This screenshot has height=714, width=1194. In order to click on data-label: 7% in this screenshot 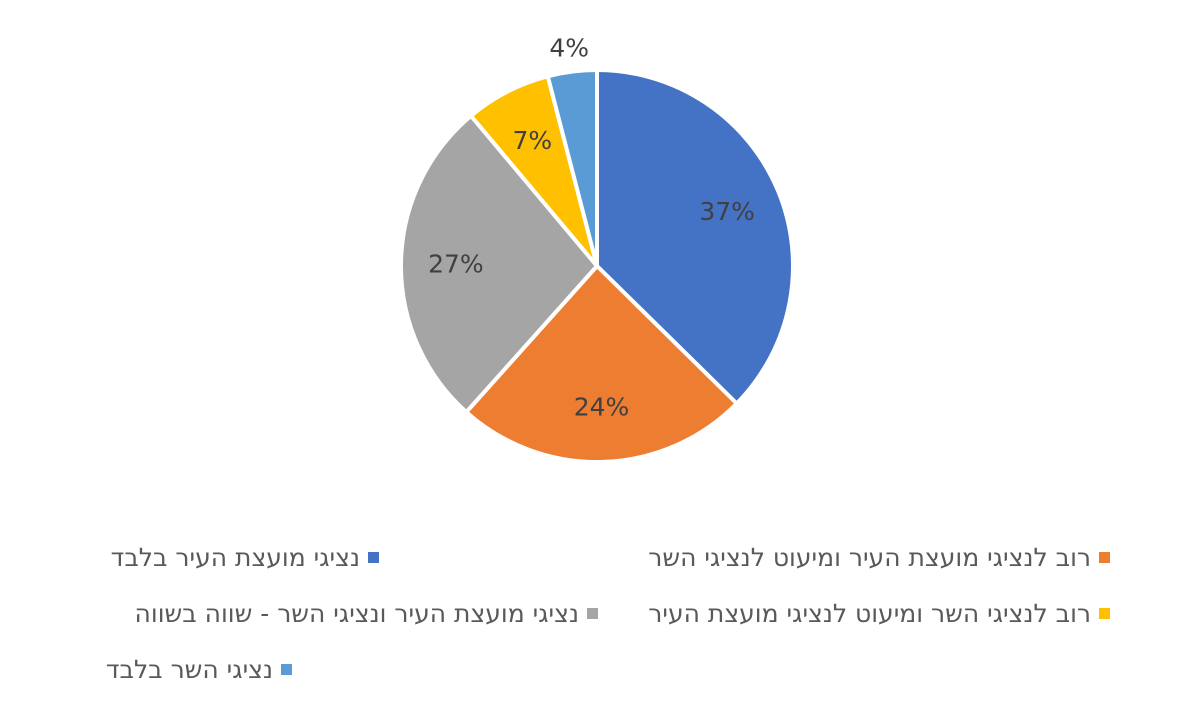, I will do `click(532, 140)`.